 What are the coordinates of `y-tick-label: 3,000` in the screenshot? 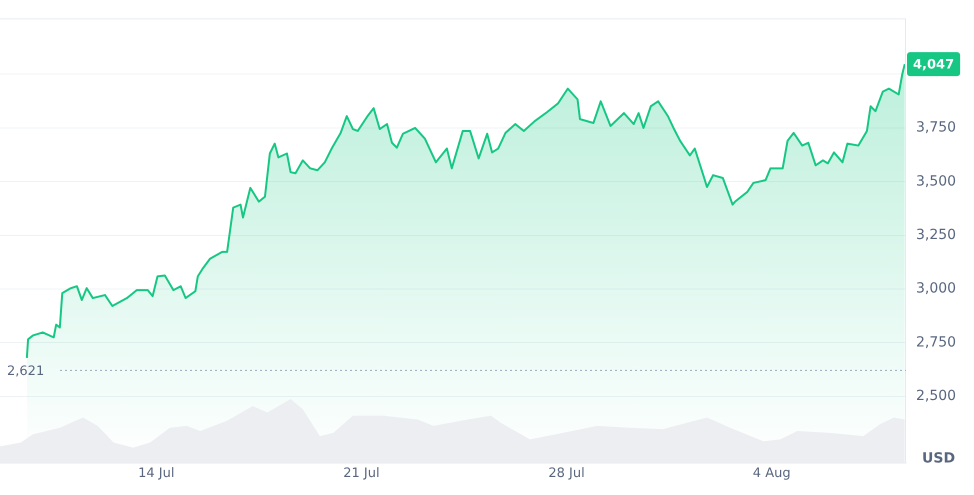 It's located at (936, 288).